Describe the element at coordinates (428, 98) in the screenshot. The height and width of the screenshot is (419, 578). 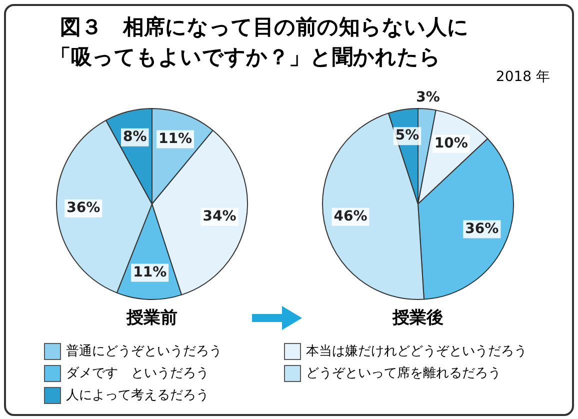
I see `data-label: 3%` at that location.